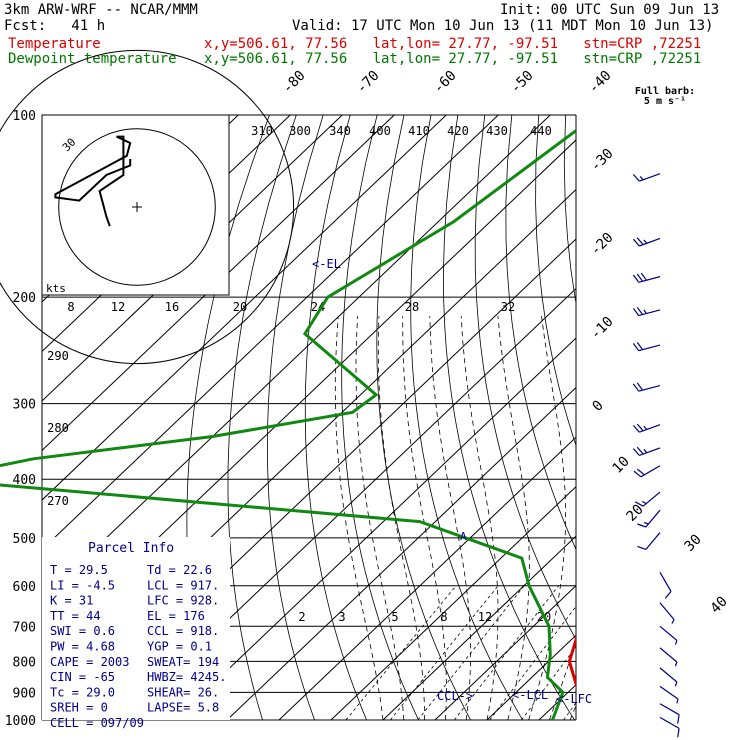 The width and height of the screenshot is (740, 740). Describe the element at coordinates (485, 617) in the screenshot. I see `mixing-ratio-label: 12` at that location.